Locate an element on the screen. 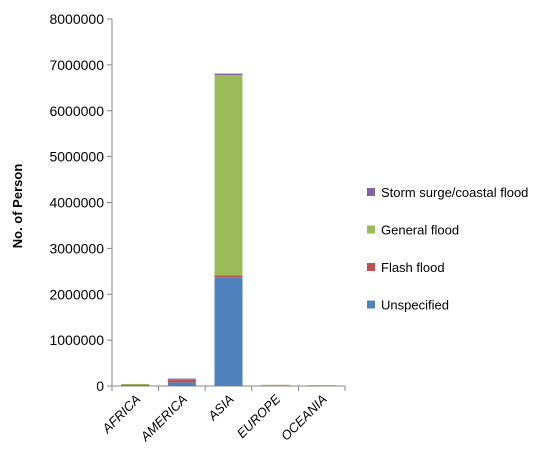 This screenshot has height=475, width=542. x-tick-label: EUROPE is located at coordinates (259, 416).